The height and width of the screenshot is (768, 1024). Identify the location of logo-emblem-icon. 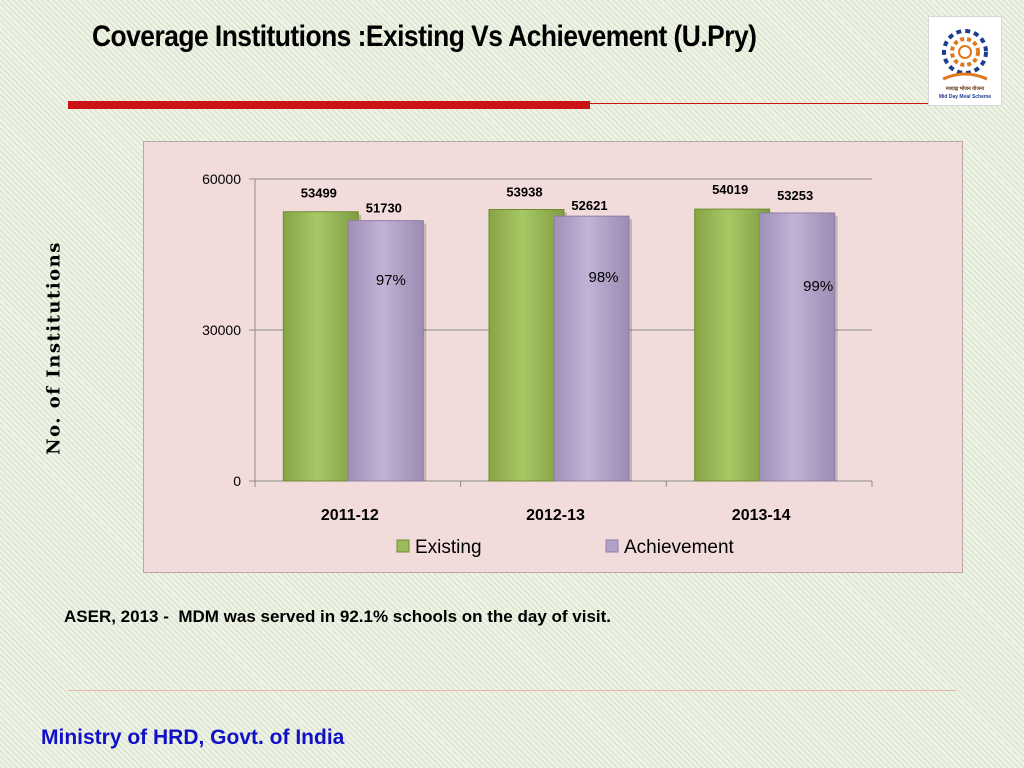
(965, 55).